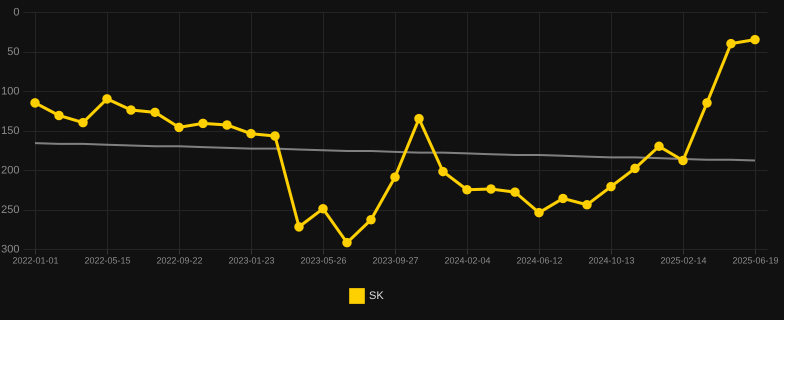 This screenshot has height=384, width=790. Describe the element at coordinates (35, 261) in the screenshot. I see `x-tick-label: 2022-01-01` at that location.